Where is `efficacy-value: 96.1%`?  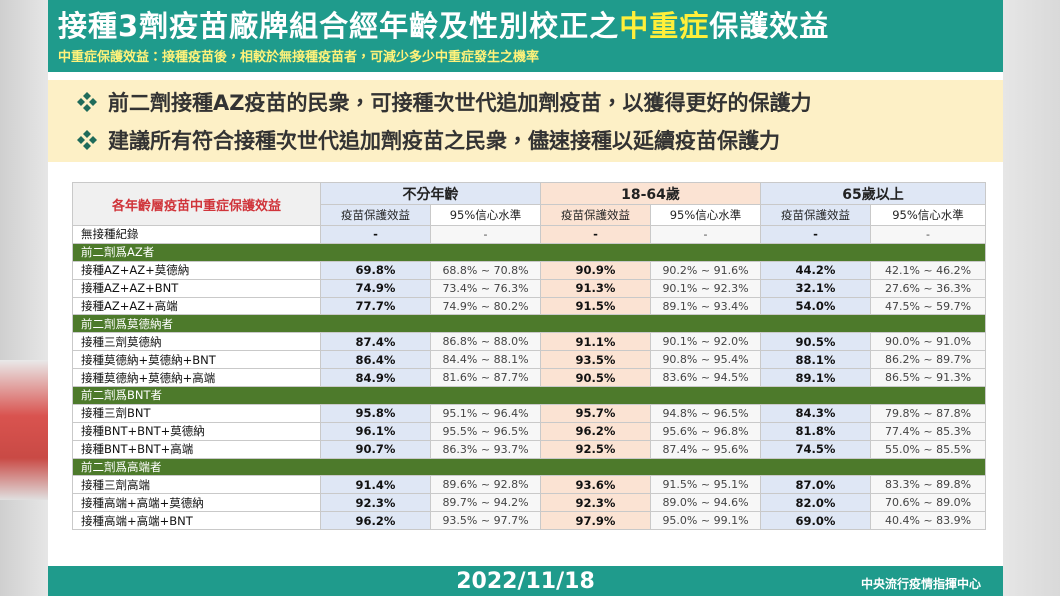 efficacy-value: 96.1% is located at coordinates (375, 431).